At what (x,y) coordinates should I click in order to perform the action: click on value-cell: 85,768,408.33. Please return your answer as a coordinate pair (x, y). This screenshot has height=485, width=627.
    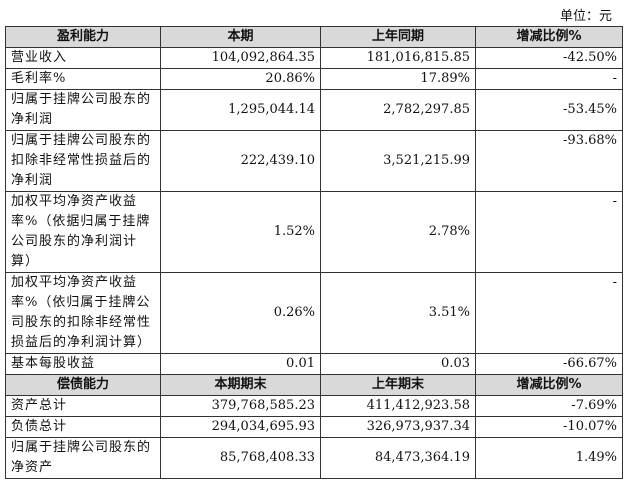
    Looking at the image, I should click on (240, 458).